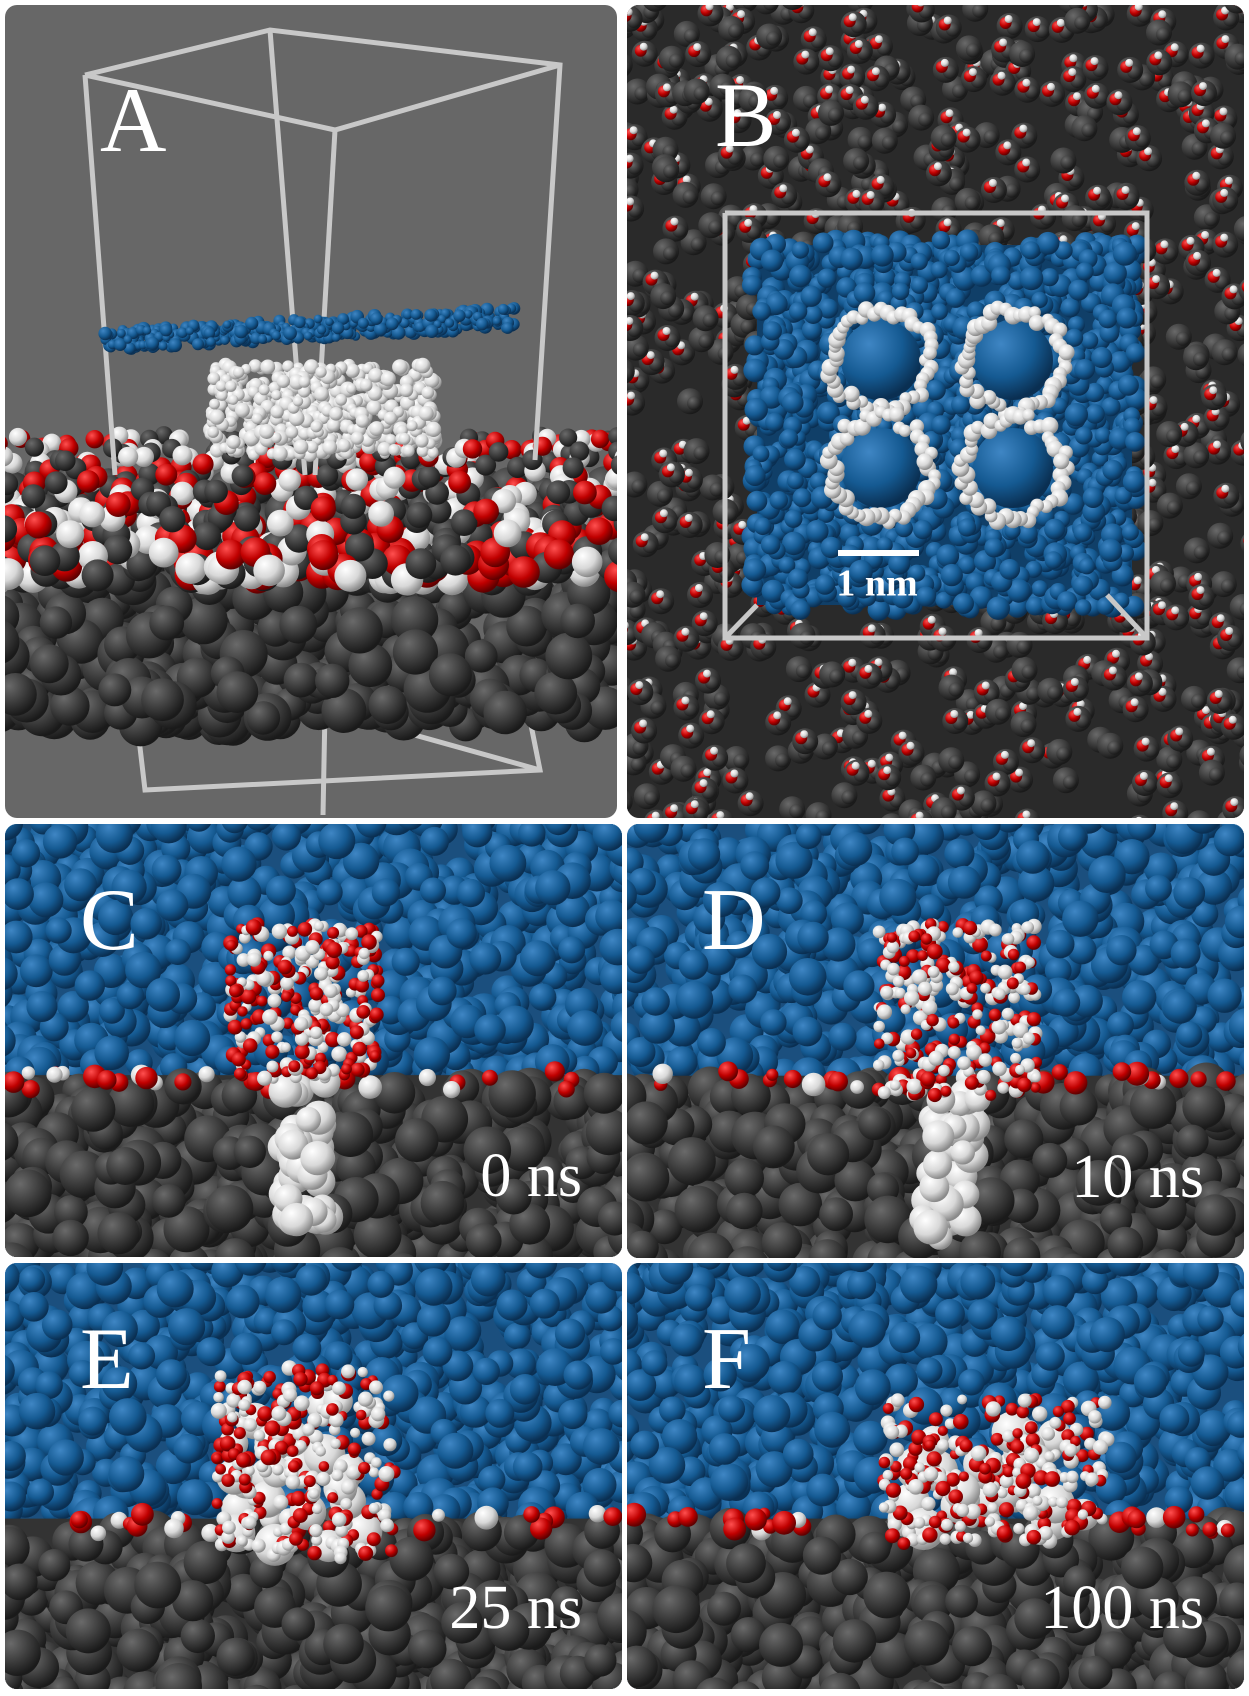 Image resolution: width=1249 pixels, height=1696 pixels. I want to click on panel-label: A, so click(133, 120).